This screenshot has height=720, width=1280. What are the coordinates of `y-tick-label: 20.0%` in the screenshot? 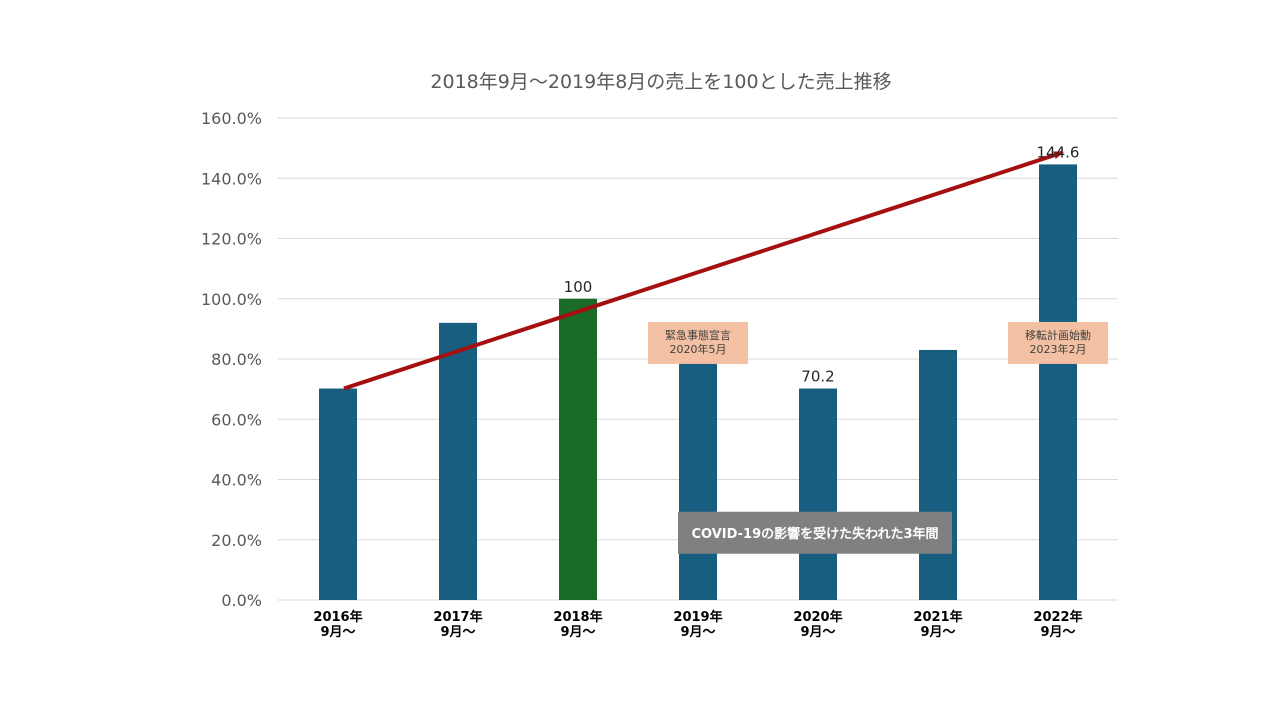 It's located at (236, 540).